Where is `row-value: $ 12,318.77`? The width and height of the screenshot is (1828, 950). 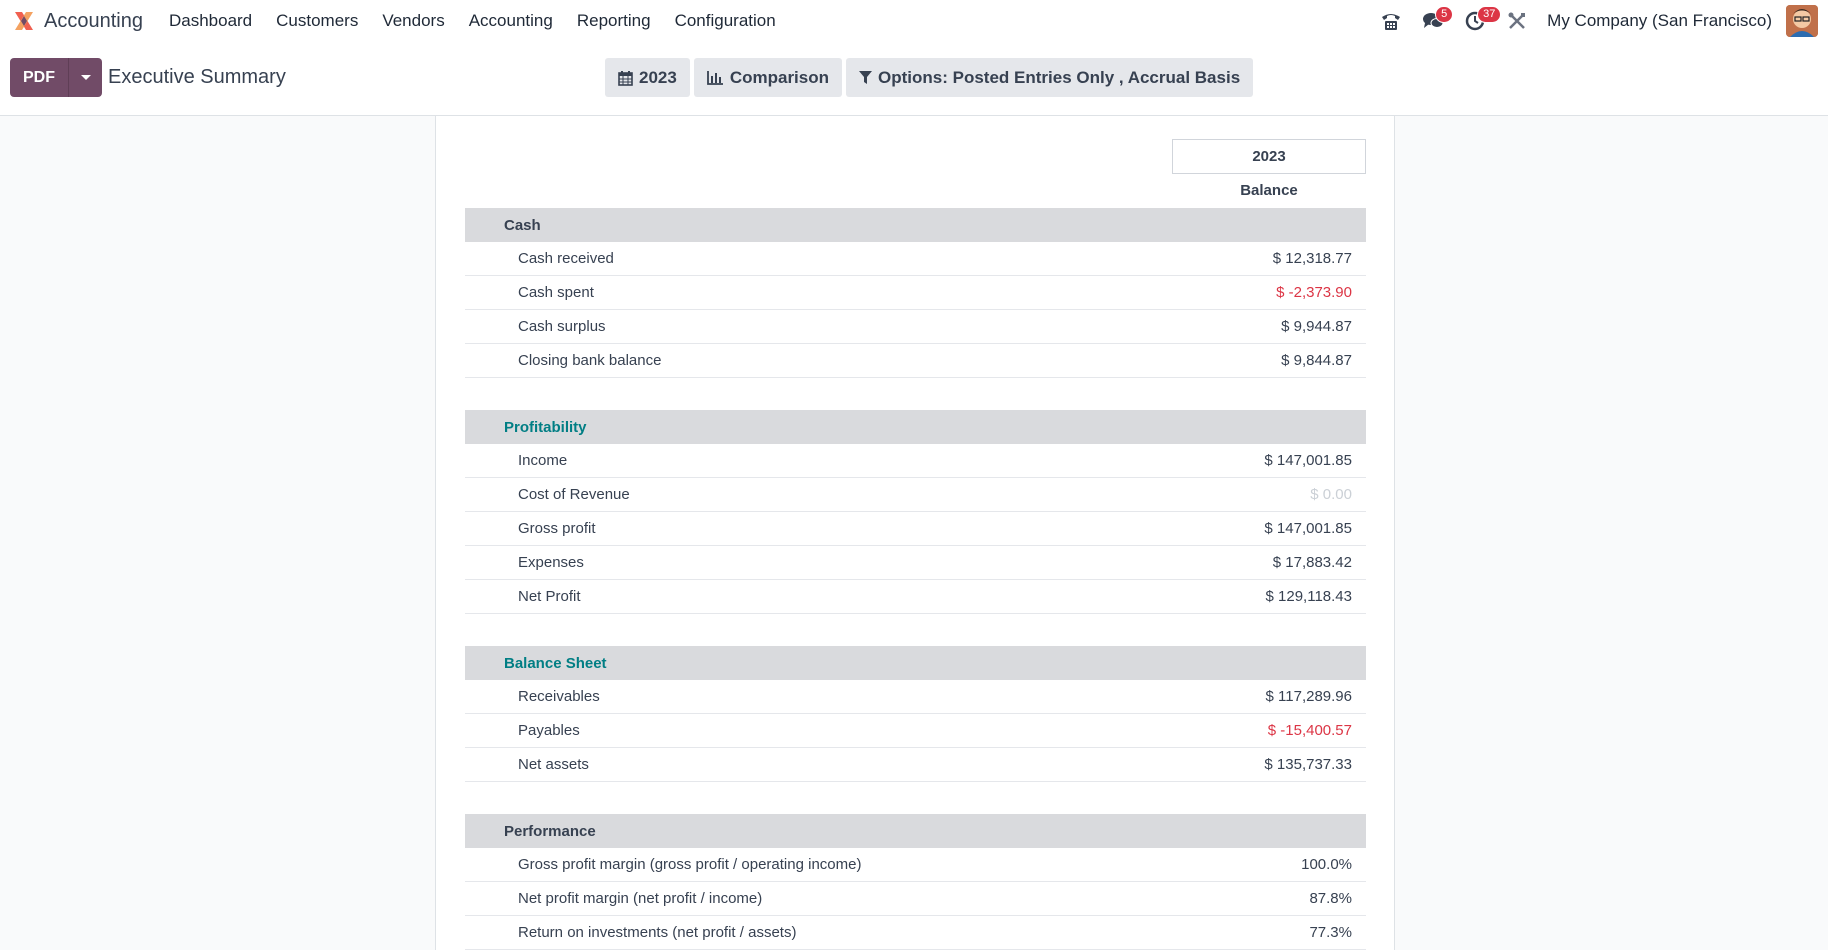
row-value: $ 12,318.77 is located at coordinates (1312, 258).